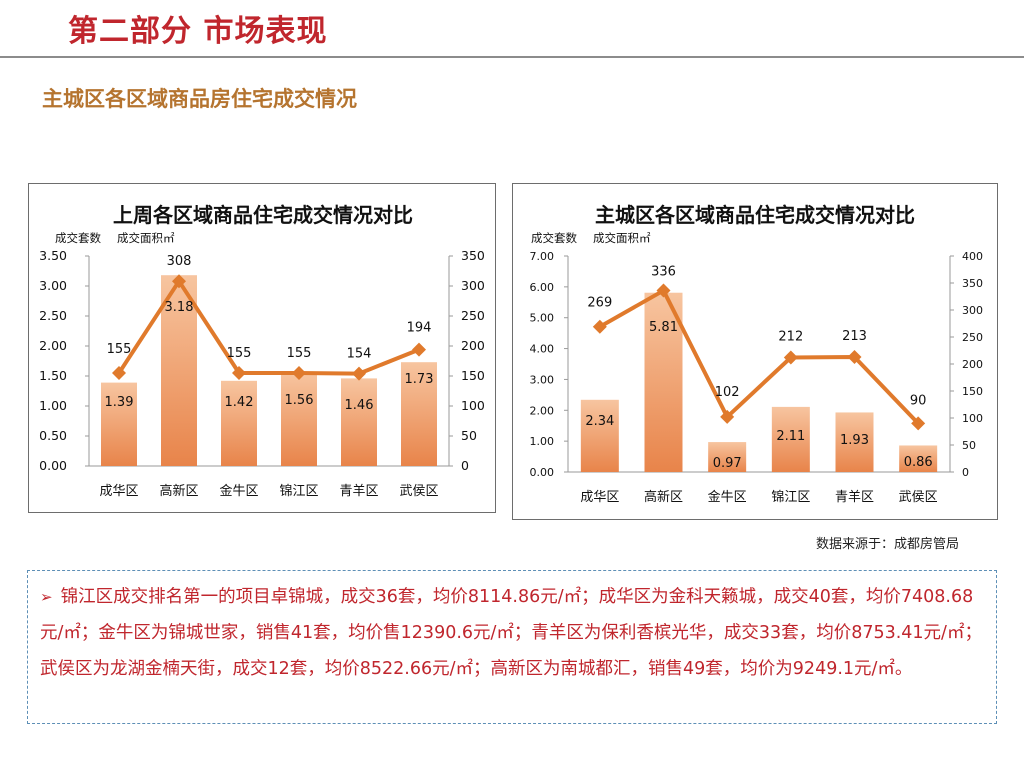 The image size is (1024, 768). I want to click on bar-data-label: 1.39, so click(119, 402).